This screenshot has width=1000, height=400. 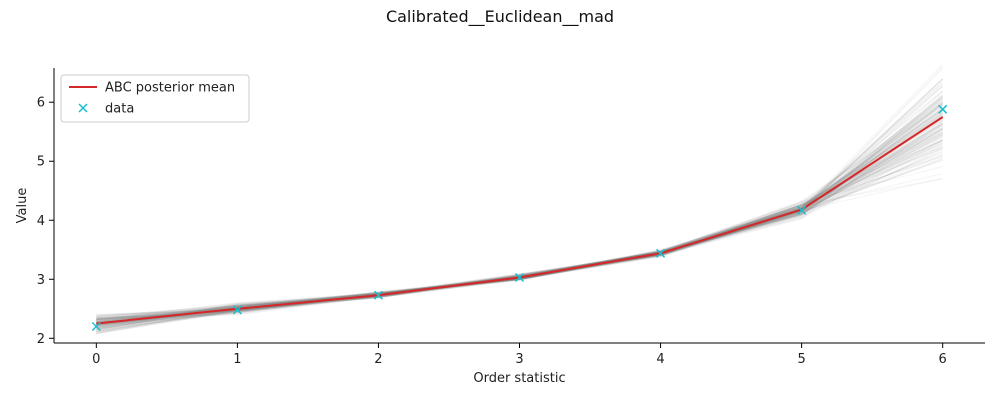 I want to click on x-tick-label: 1, so click(x=237, y=359).